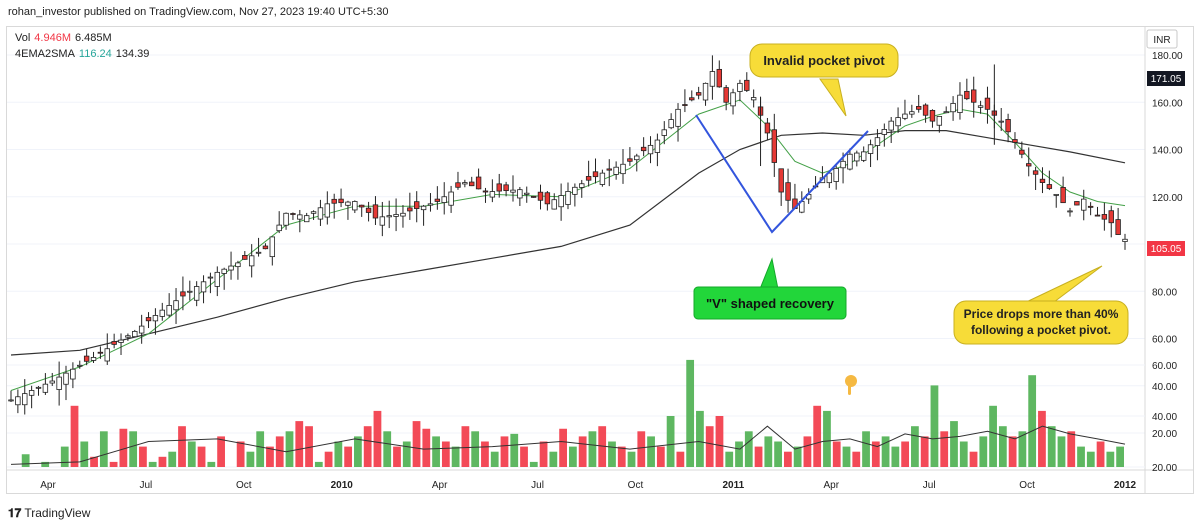 Image resolution: width=1200 pixels, height=529 pixels. I want to click on callout-text-line2: following a pocket pivot., so click(1041, 330).